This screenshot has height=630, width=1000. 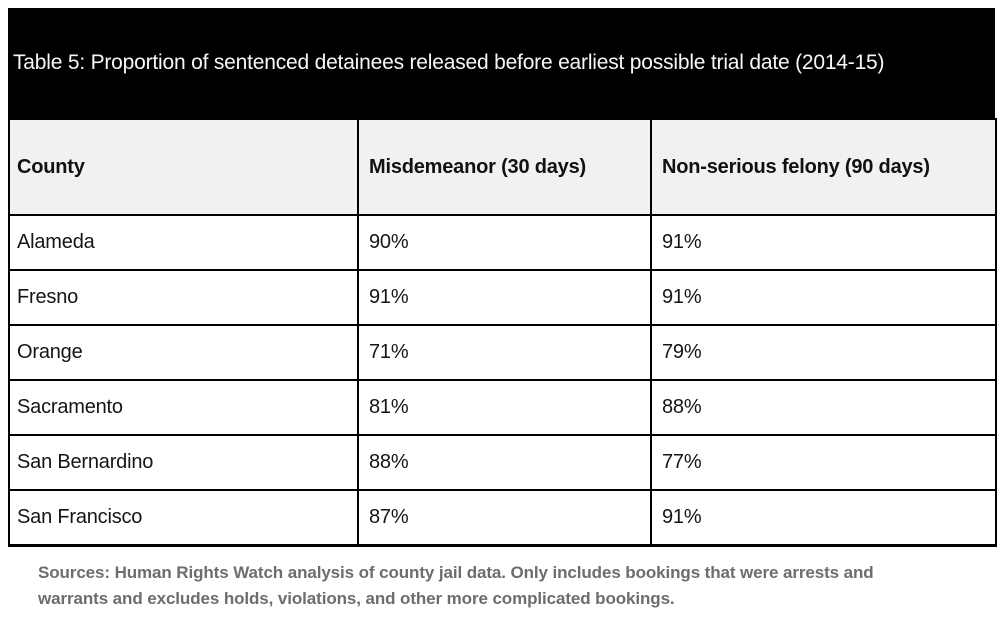 I want to click on county-cell: Alameda, so click(x=183, y=242).